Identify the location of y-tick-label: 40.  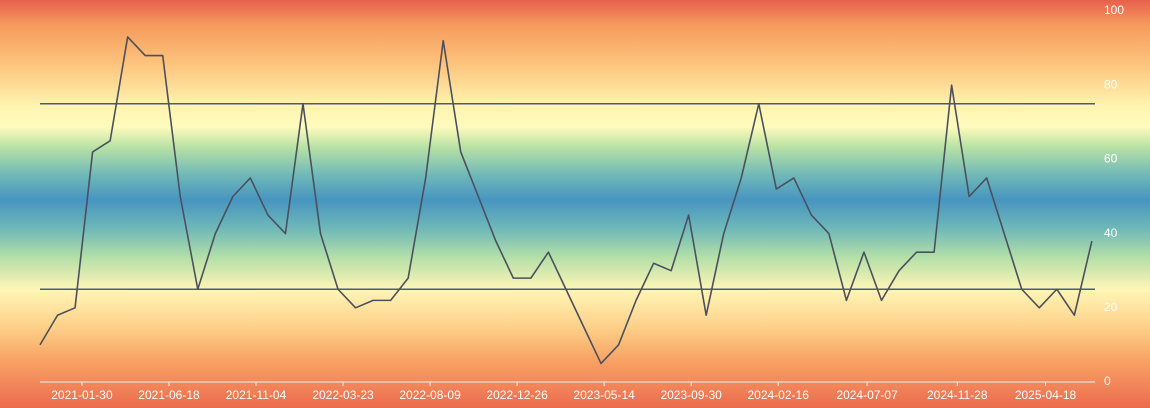
(1111, 233).